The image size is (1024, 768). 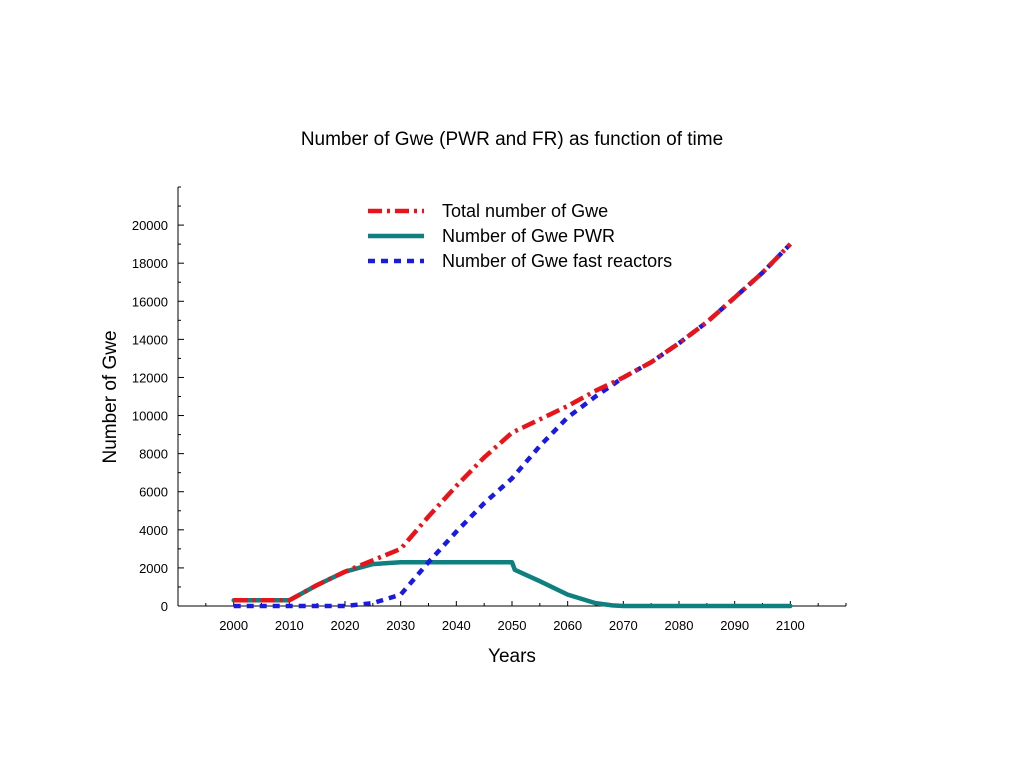 I want to click on x-tick-label: 2040, so click(x=456, y=625).